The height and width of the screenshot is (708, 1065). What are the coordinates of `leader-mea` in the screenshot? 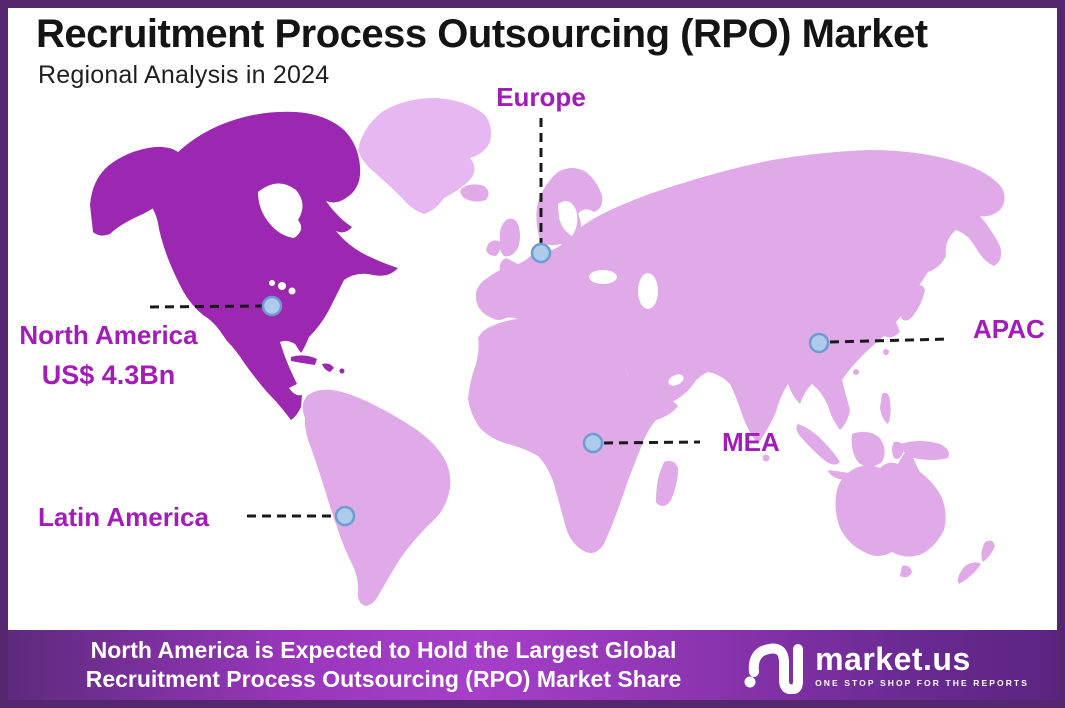 It's located at (652, 442).